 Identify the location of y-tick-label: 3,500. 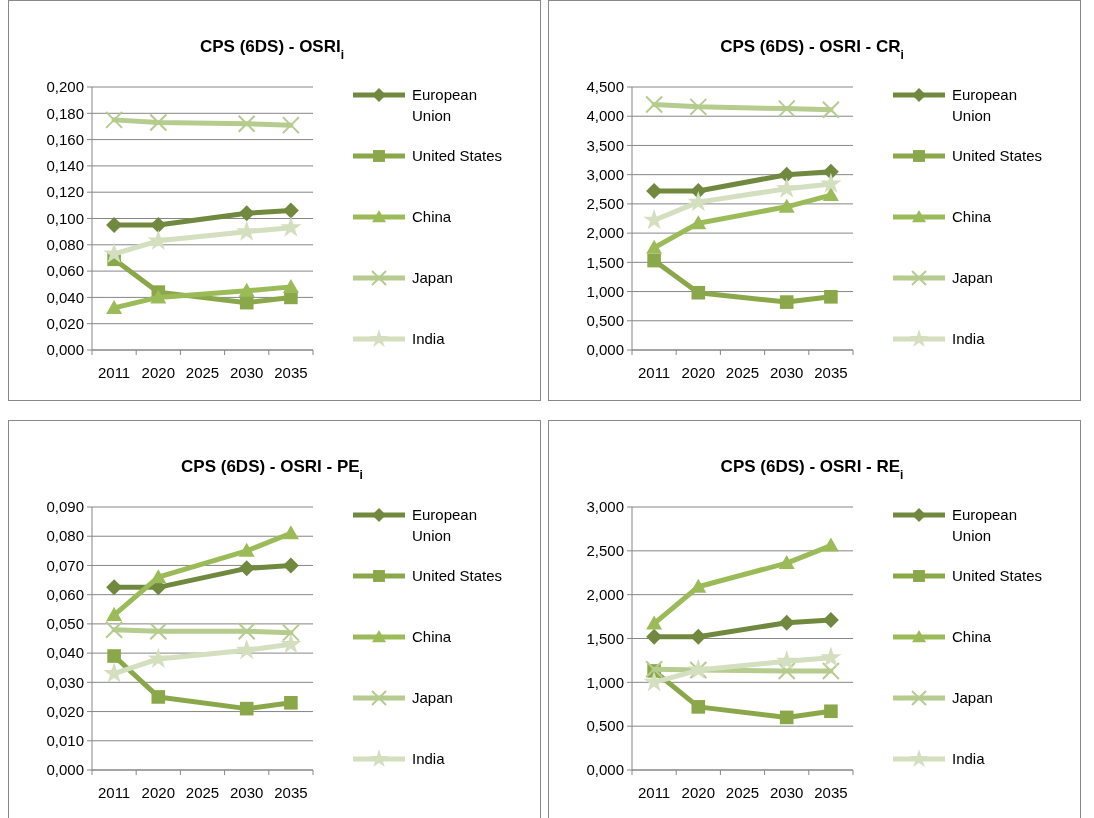
(605, 145).